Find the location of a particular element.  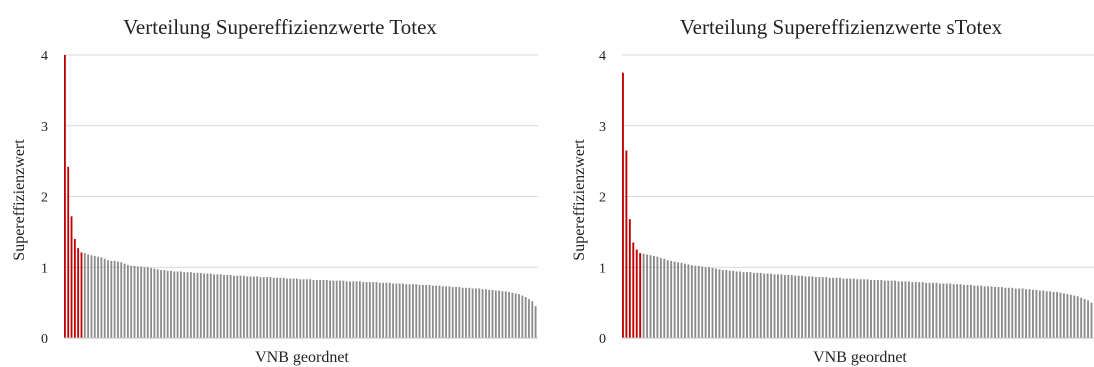

y-tick-label: 1 is located at coordinates (44, 268).